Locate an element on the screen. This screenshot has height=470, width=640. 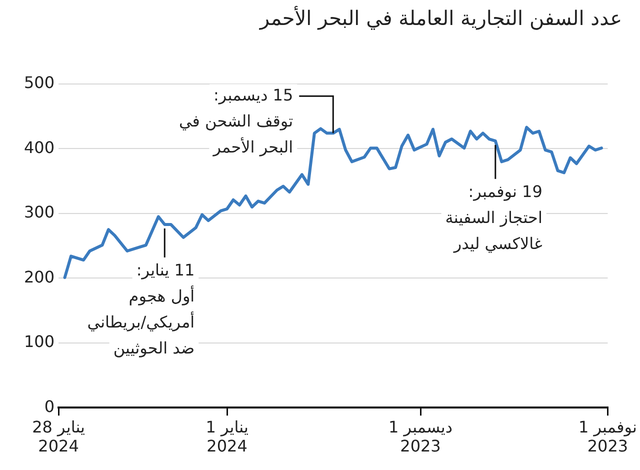
annotation: 15 ديسمبر: توقف الشحن في البحر الأحمر is located at coordinates (236, 120).